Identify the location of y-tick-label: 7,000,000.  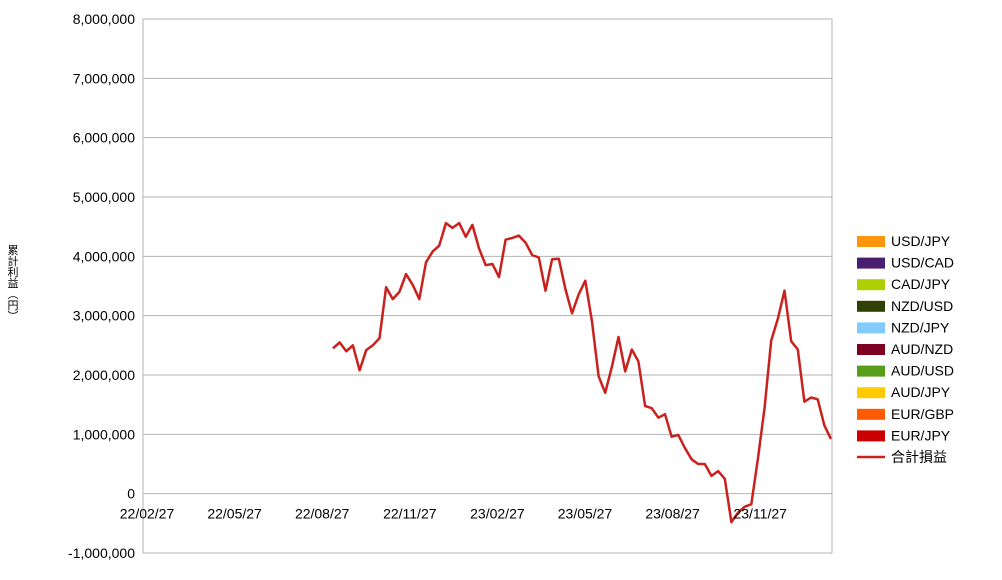
(104, 78).